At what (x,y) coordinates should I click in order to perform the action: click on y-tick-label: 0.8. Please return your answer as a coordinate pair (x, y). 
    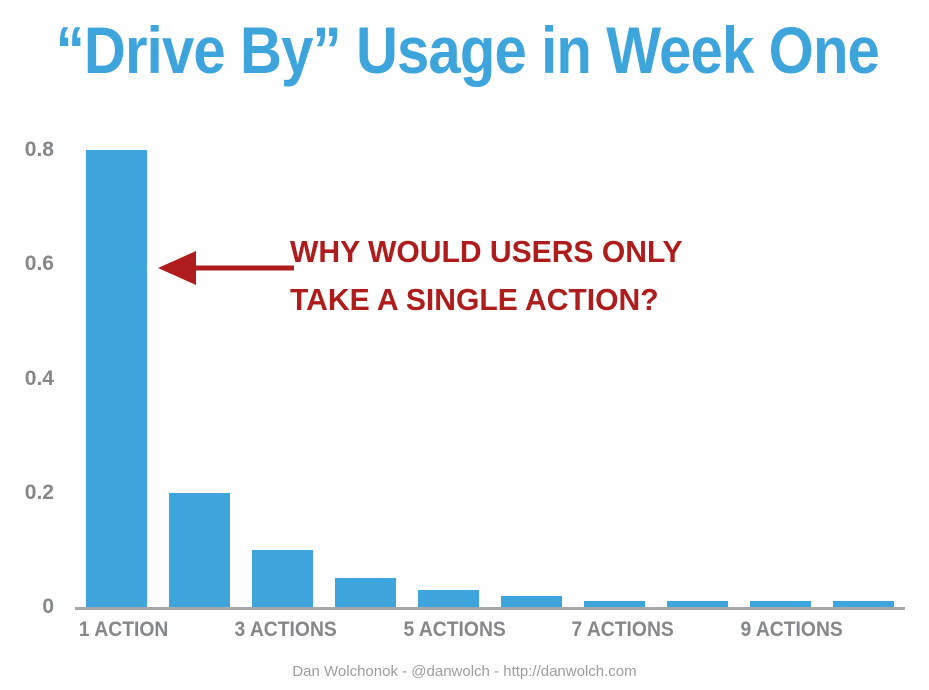
    Looking at the image, I should click on (39, 149).